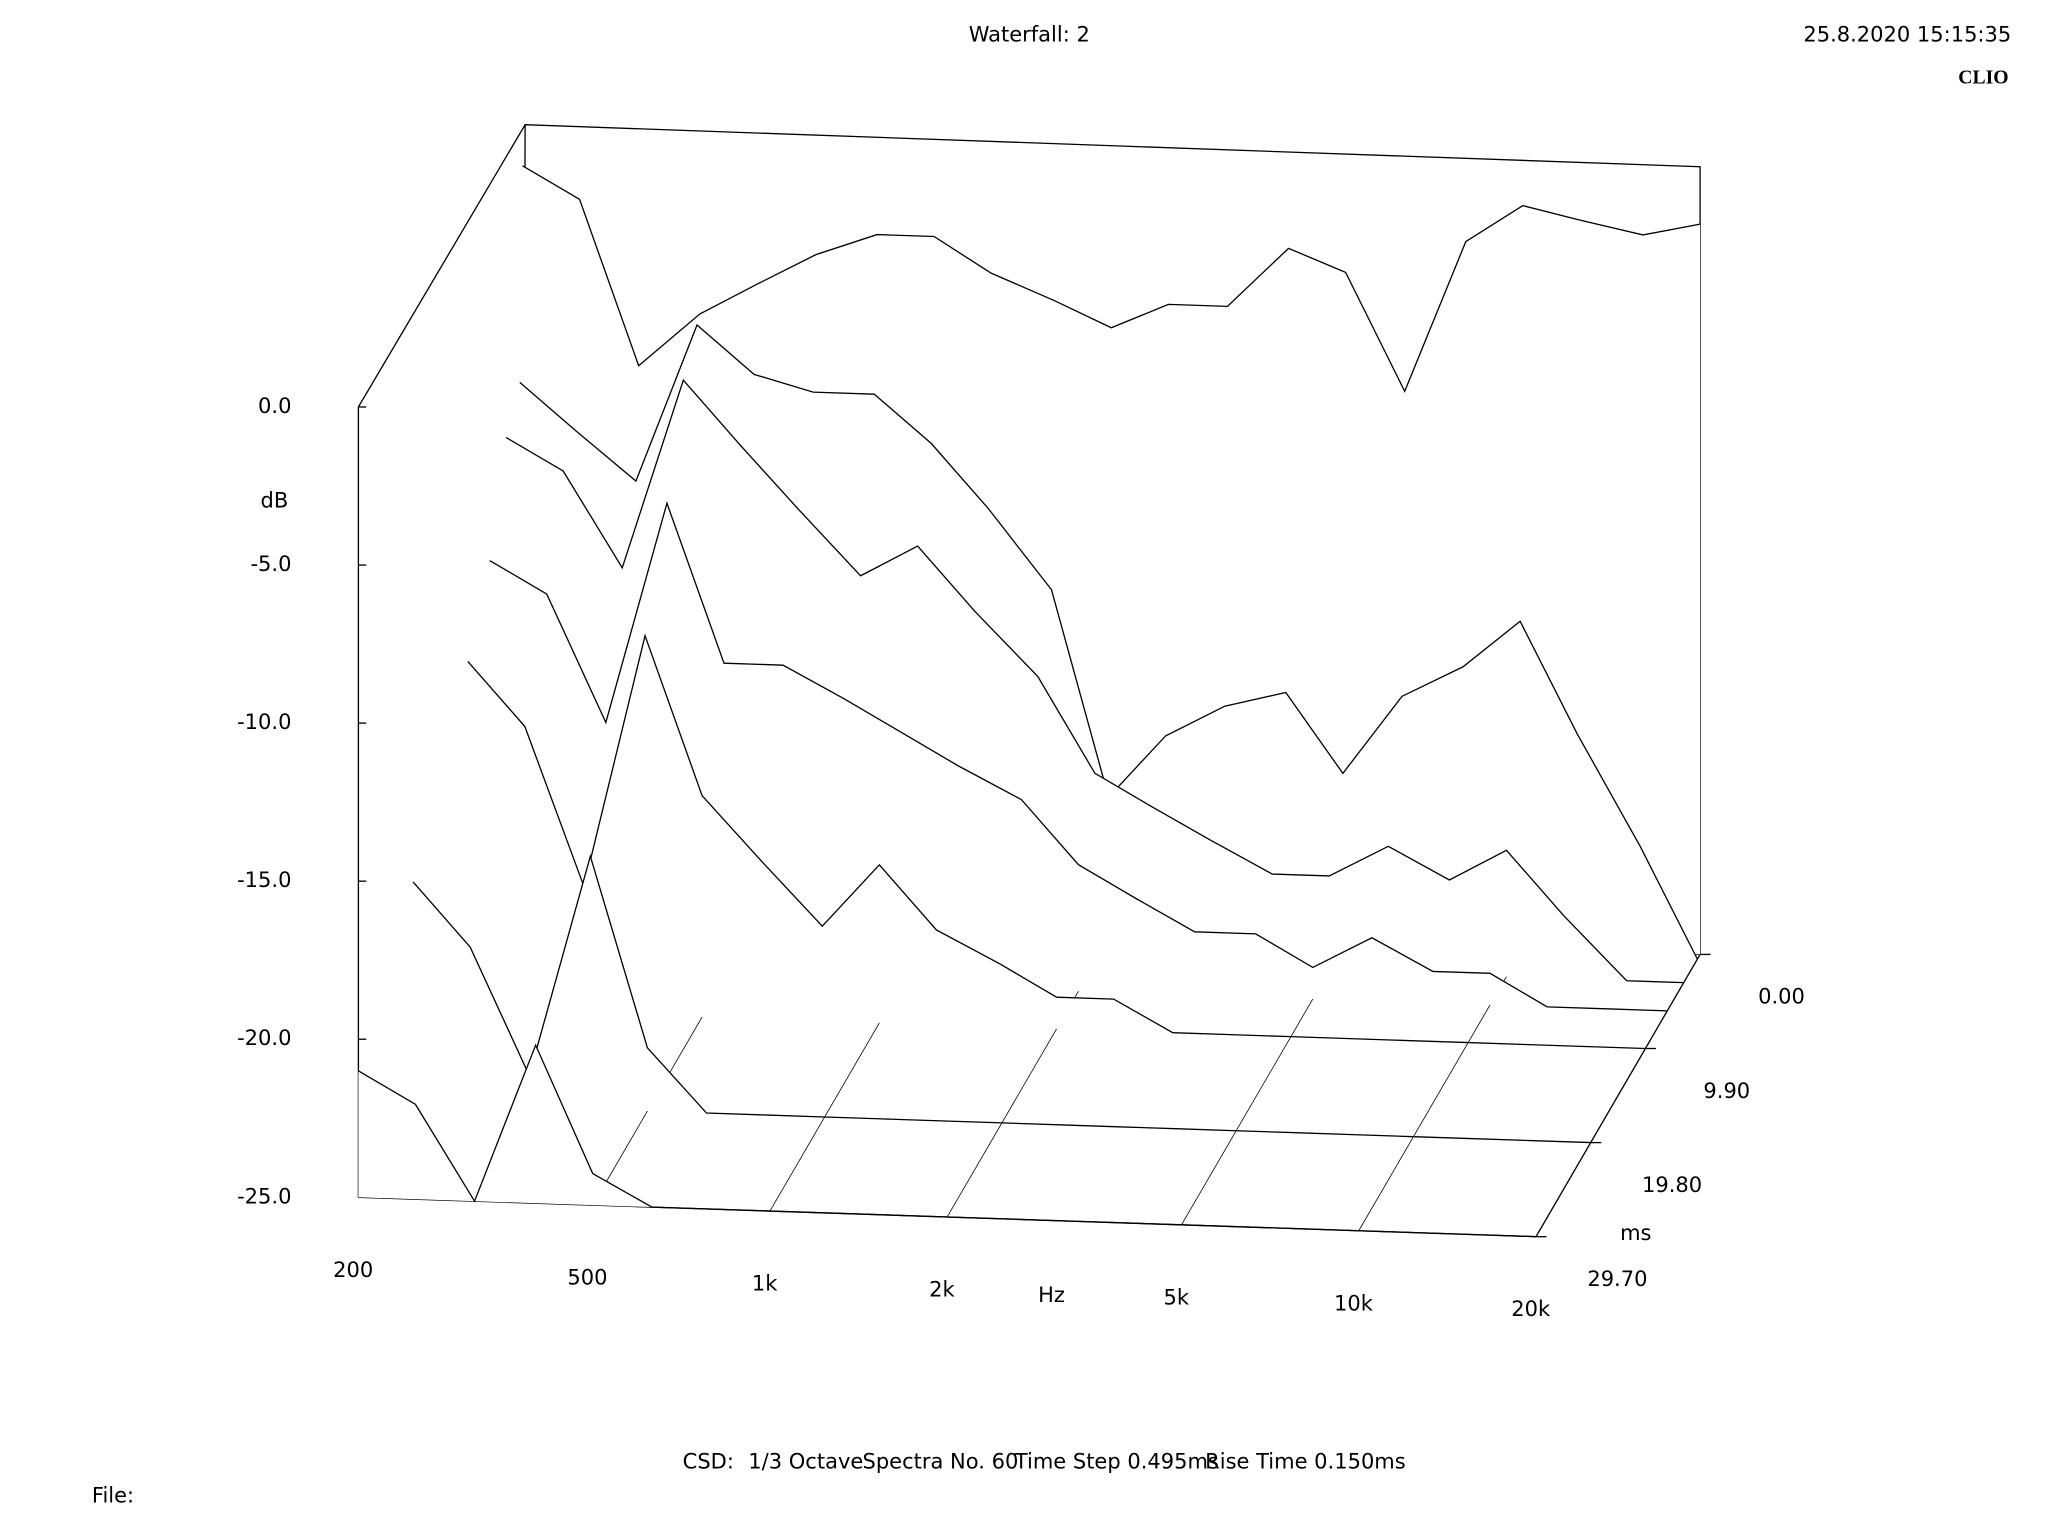  I want to click on x-tick-label: 20k, so click(1531, 1309).